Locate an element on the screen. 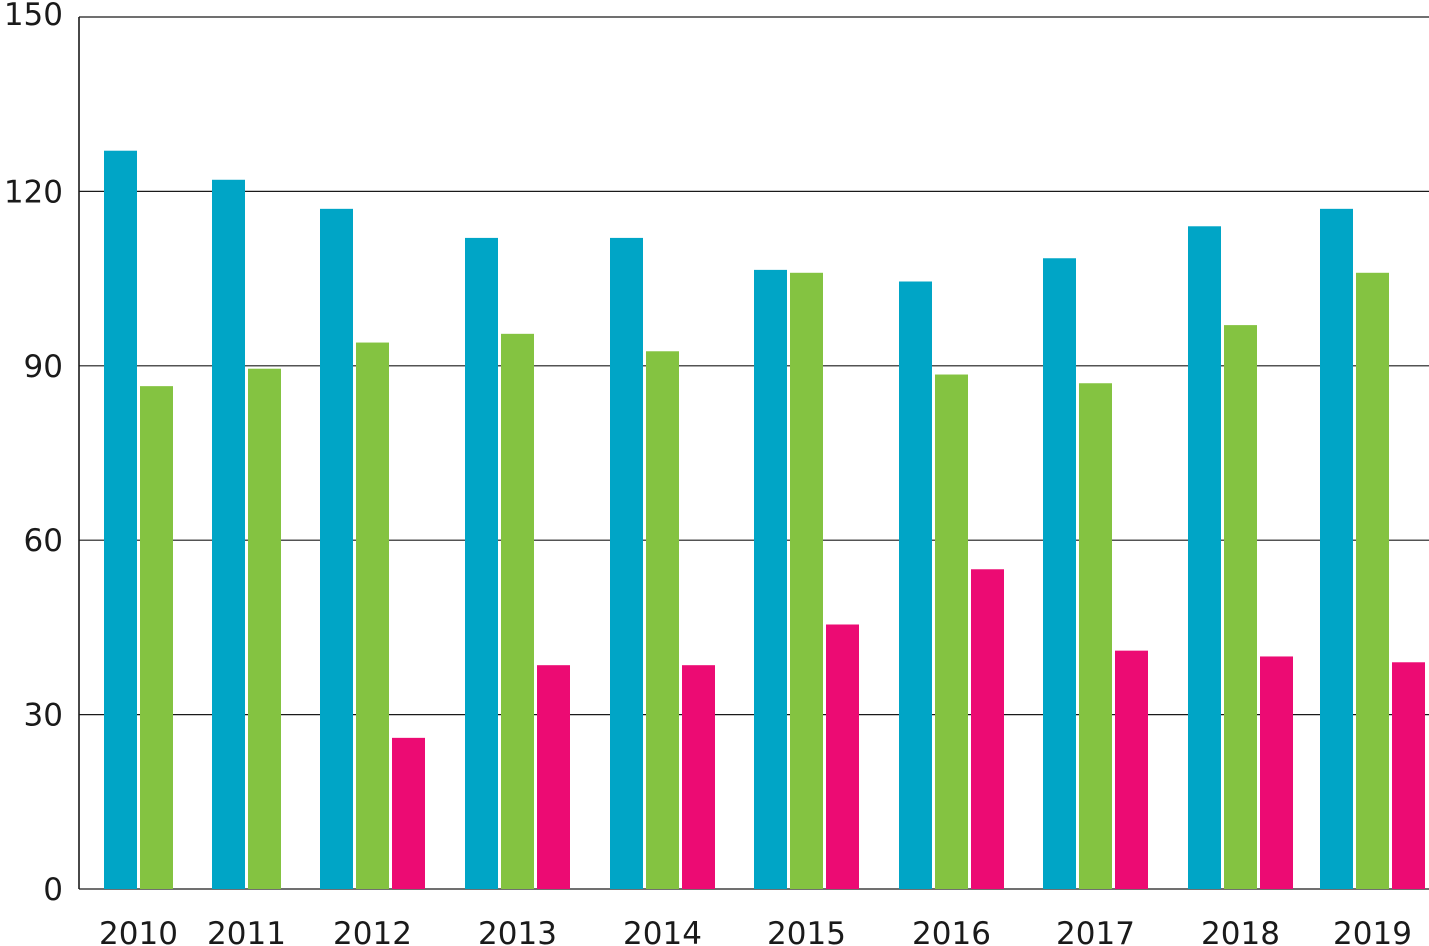 The width and height of the screenshot is (1429, 946). x-tick-label: 2013 is located at coordinates (517, 931).